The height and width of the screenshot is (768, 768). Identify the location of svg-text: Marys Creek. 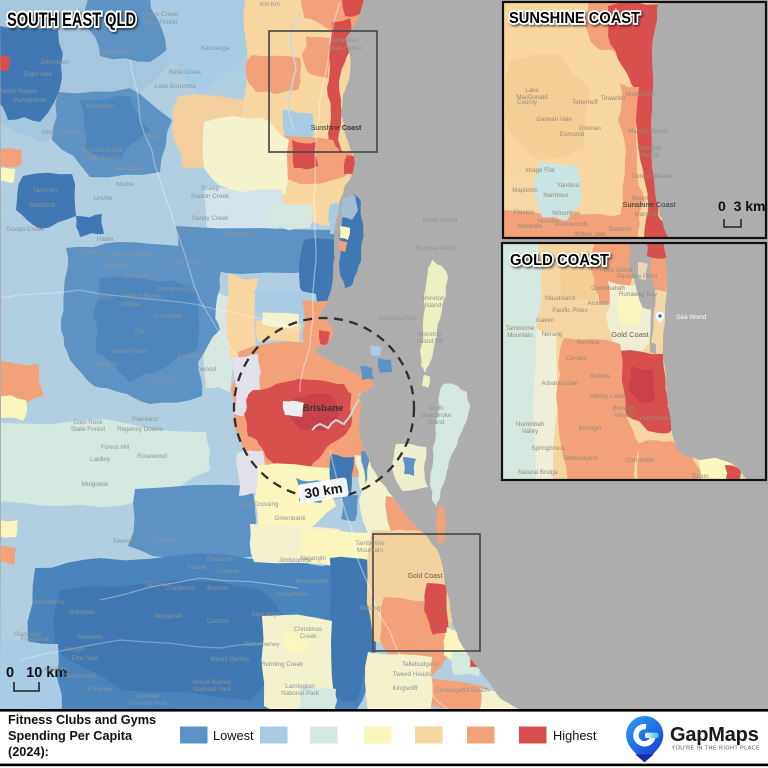
(160, 14).